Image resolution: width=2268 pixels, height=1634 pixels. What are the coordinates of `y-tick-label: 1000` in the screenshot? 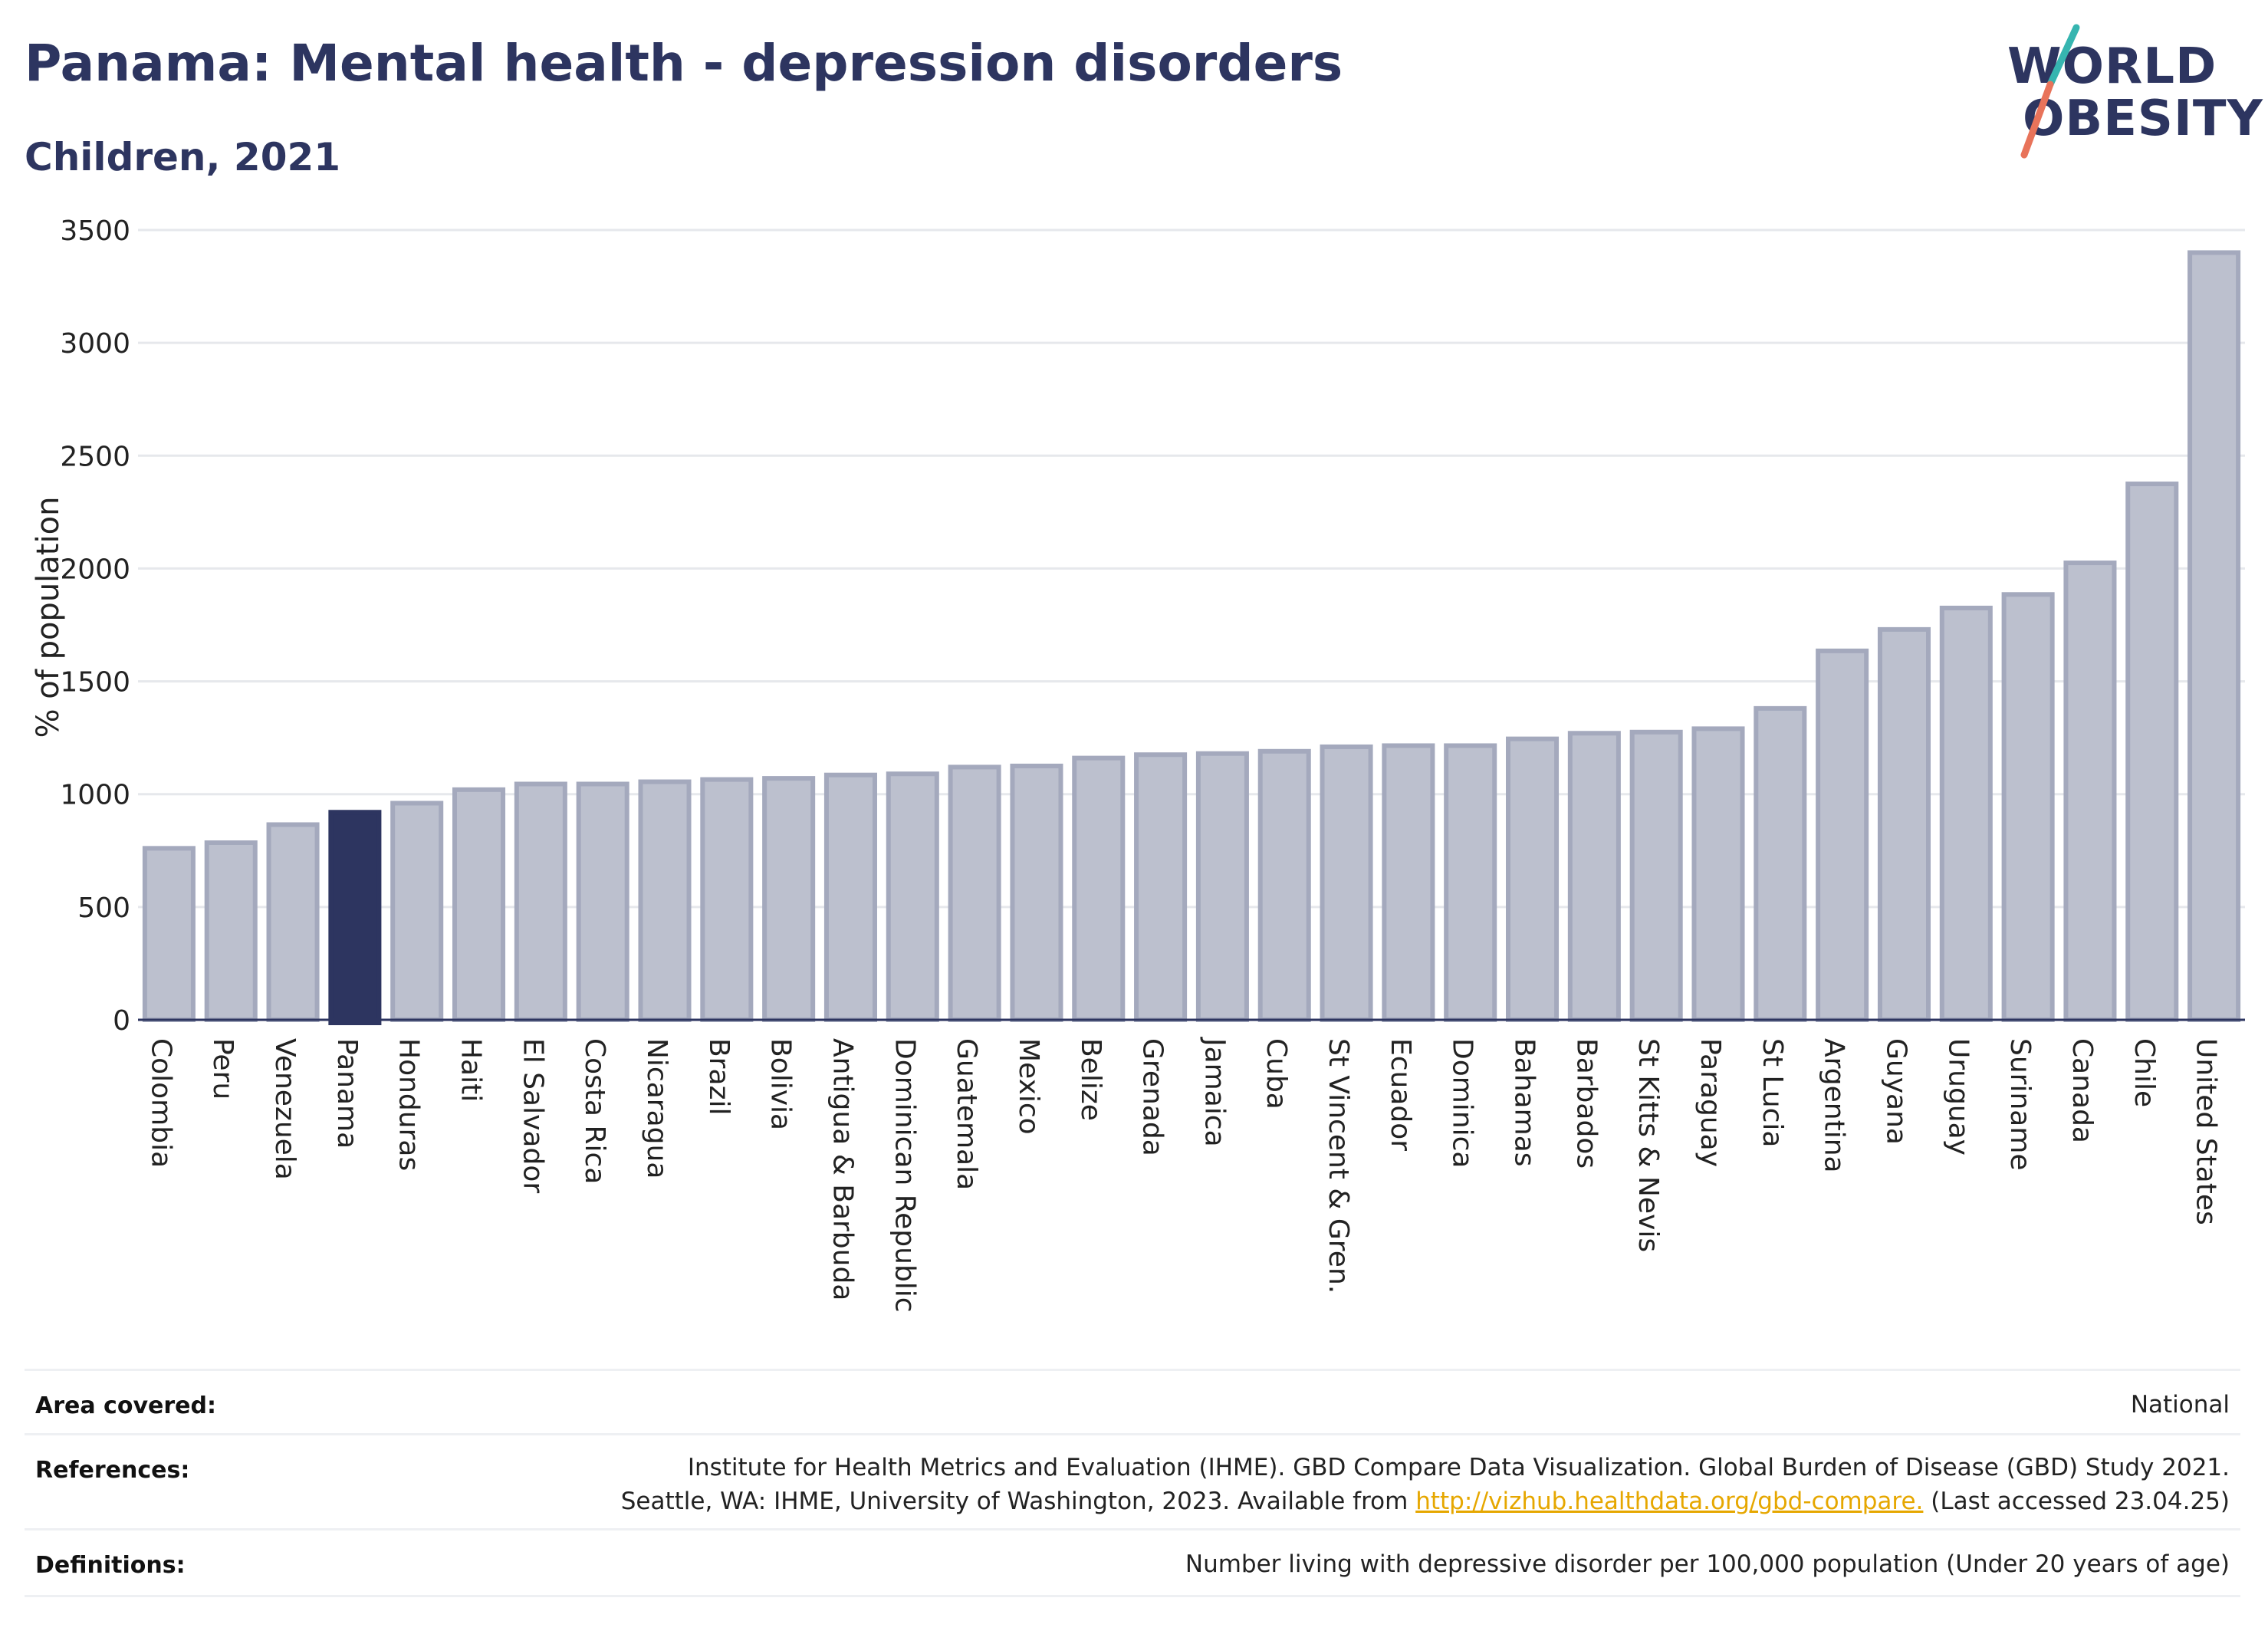 It's located at (95, 796).